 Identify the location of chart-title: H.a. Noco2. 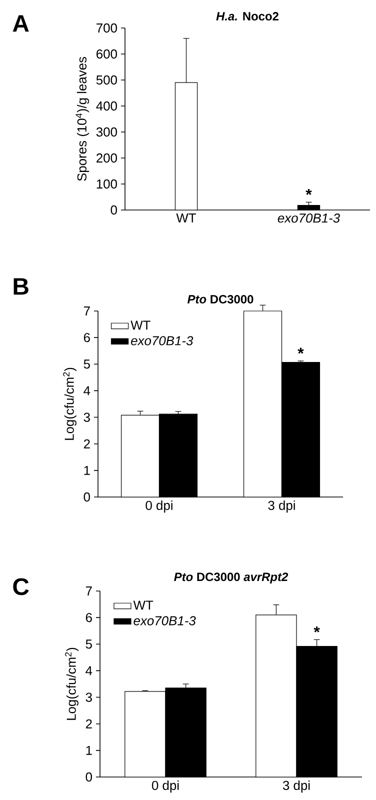
(247, 16).